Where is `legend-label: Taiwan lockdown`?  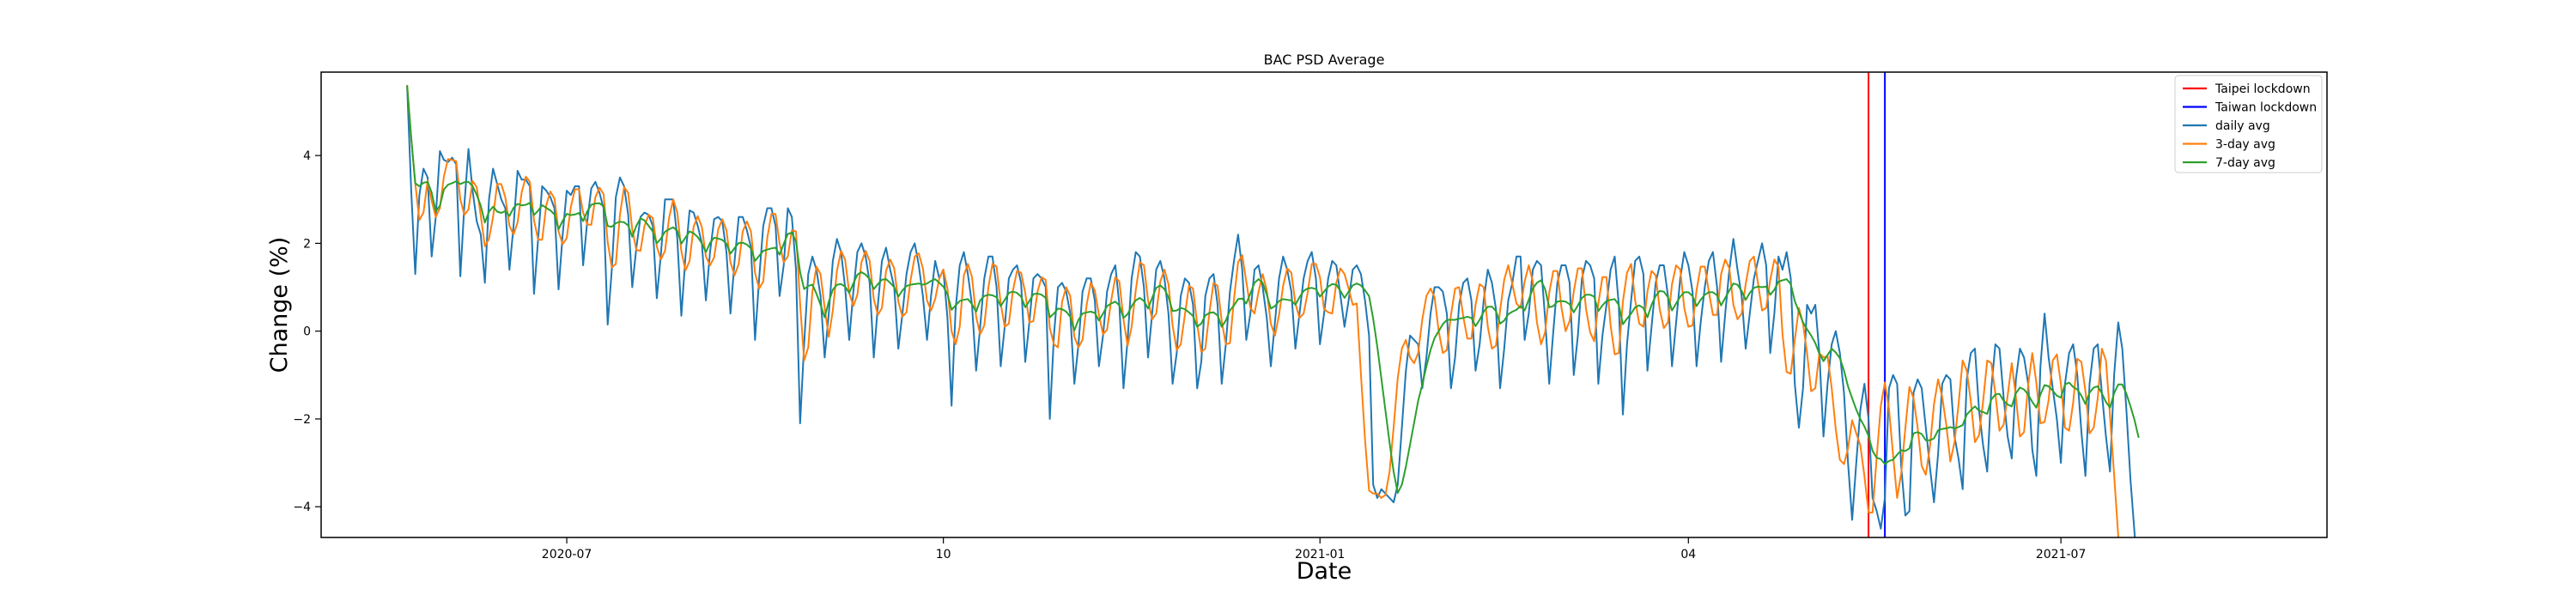 legend-label: Taiwan lockdown is located at coordinates (2266, 108).